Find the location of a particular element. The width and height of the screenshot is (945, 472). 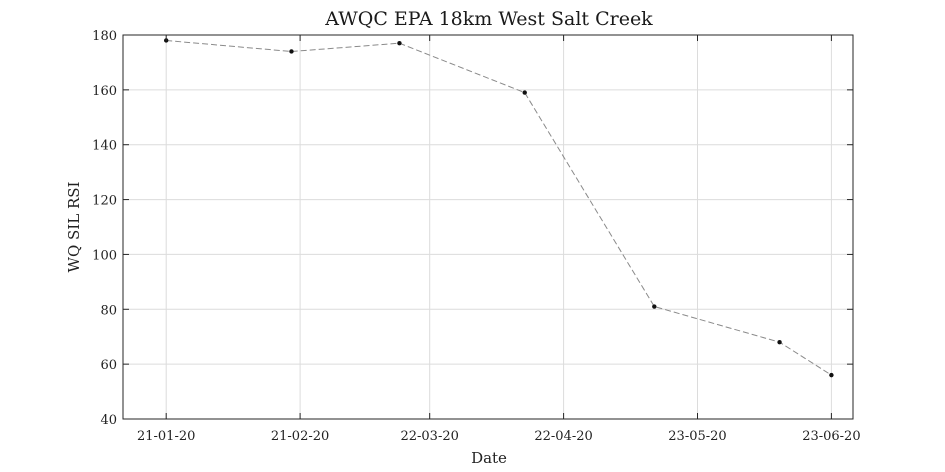

y-tick-label: 100 is located at coordinates (104, 255).